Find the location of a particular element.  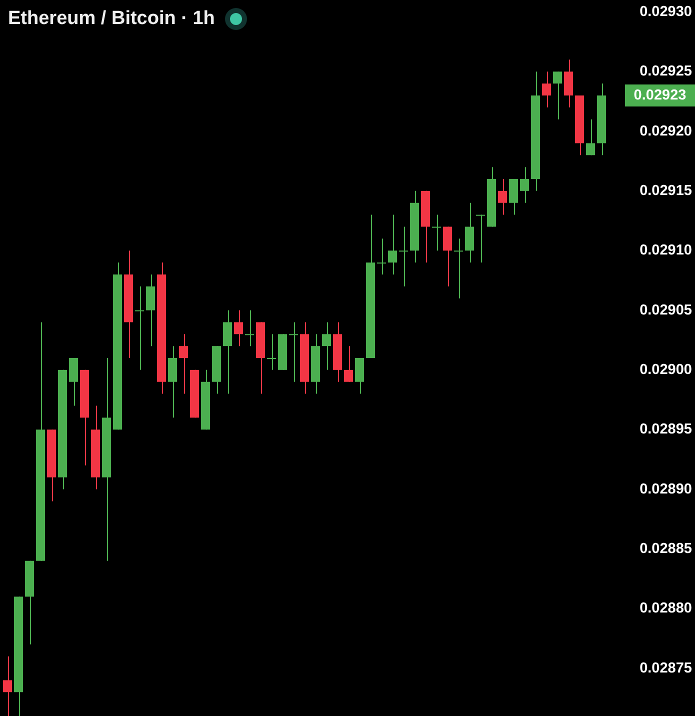

y-tick-label: 0.02905 is located at coordinates (666, 310).